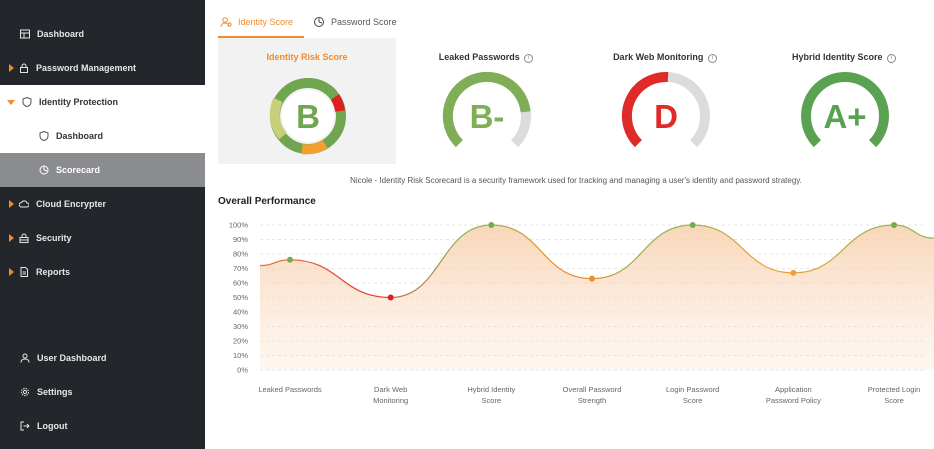 This screenshot has height=449, width=934. I want to click on sidebar-item-user-dashboard: User Dashboard, so click(102, 358).